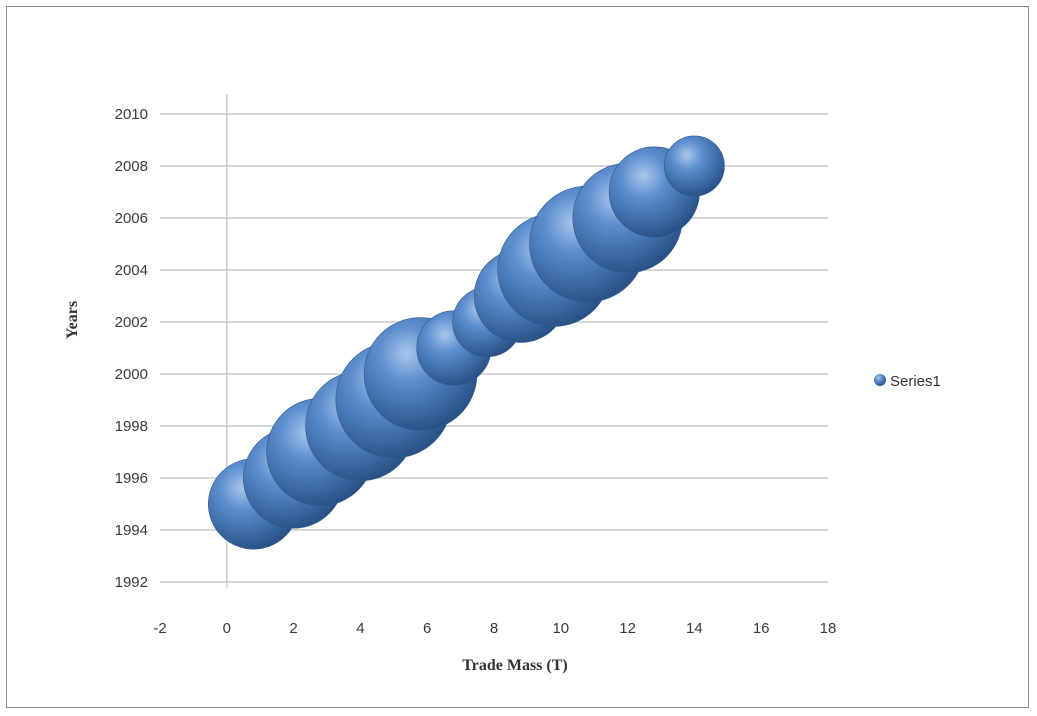  I want to click on x-tick-label: 8, so click(494, 628).